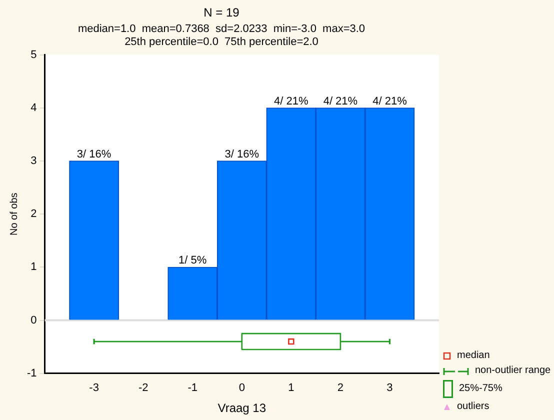 The image size is (554, 420). What do you see at coordinates (340, 388) in the screenshot?
I see `x-tick-label: 2` at bounding box center [340, 388].